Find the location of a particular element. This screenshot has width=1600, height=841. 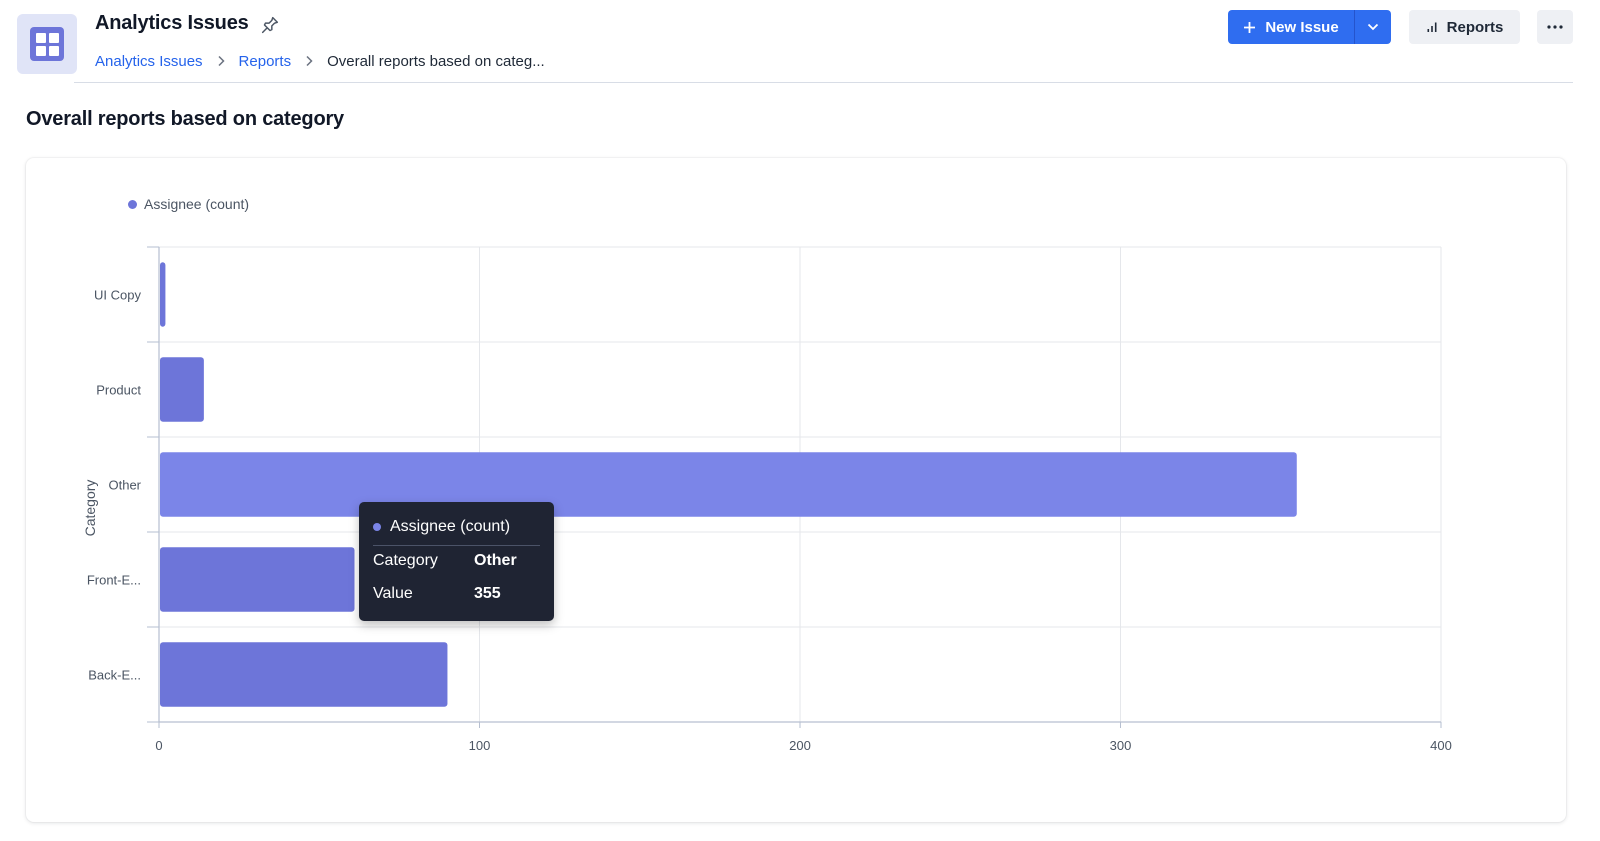

tooltip-value-row: Value 355 is located at coordinates (437, 594).